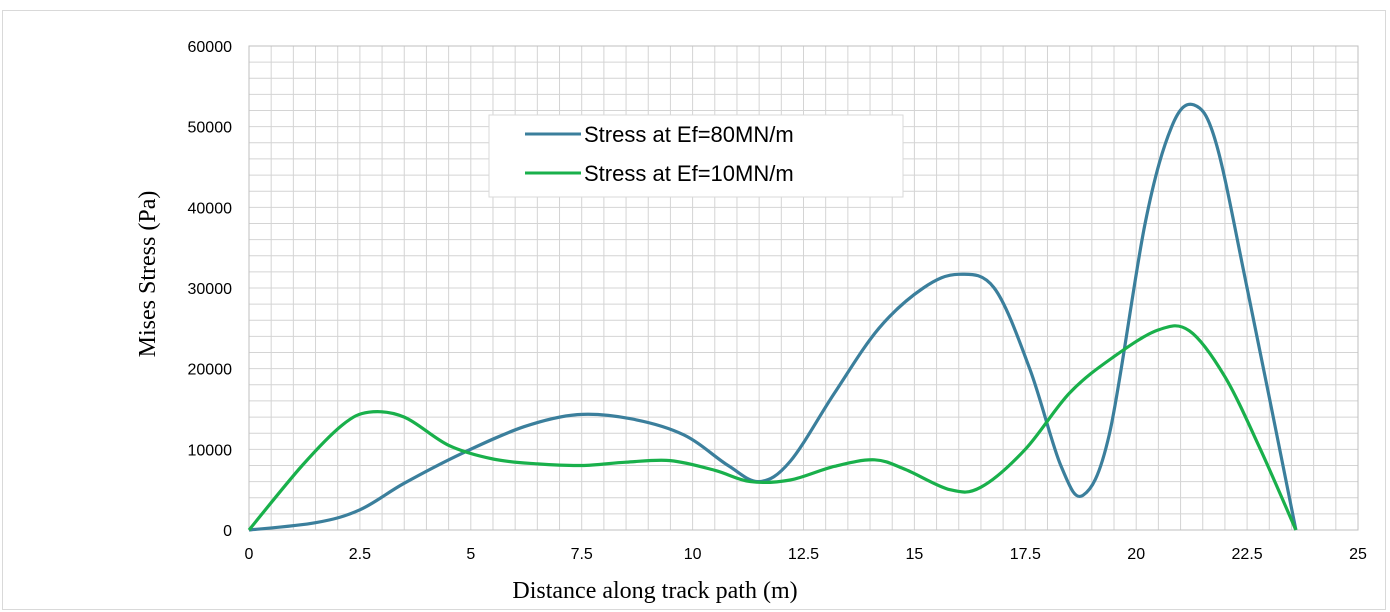  Describe the element at coordinates (470, 554) in the screenshot. I see `x-tick-label: 5` at that location.